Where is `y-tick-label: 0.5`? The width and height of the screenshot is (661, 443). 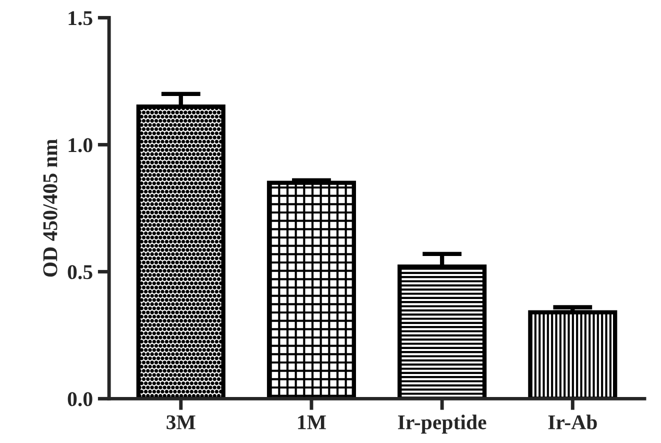 y-tick-label: 0.5 is located at coordinates (80, 272).